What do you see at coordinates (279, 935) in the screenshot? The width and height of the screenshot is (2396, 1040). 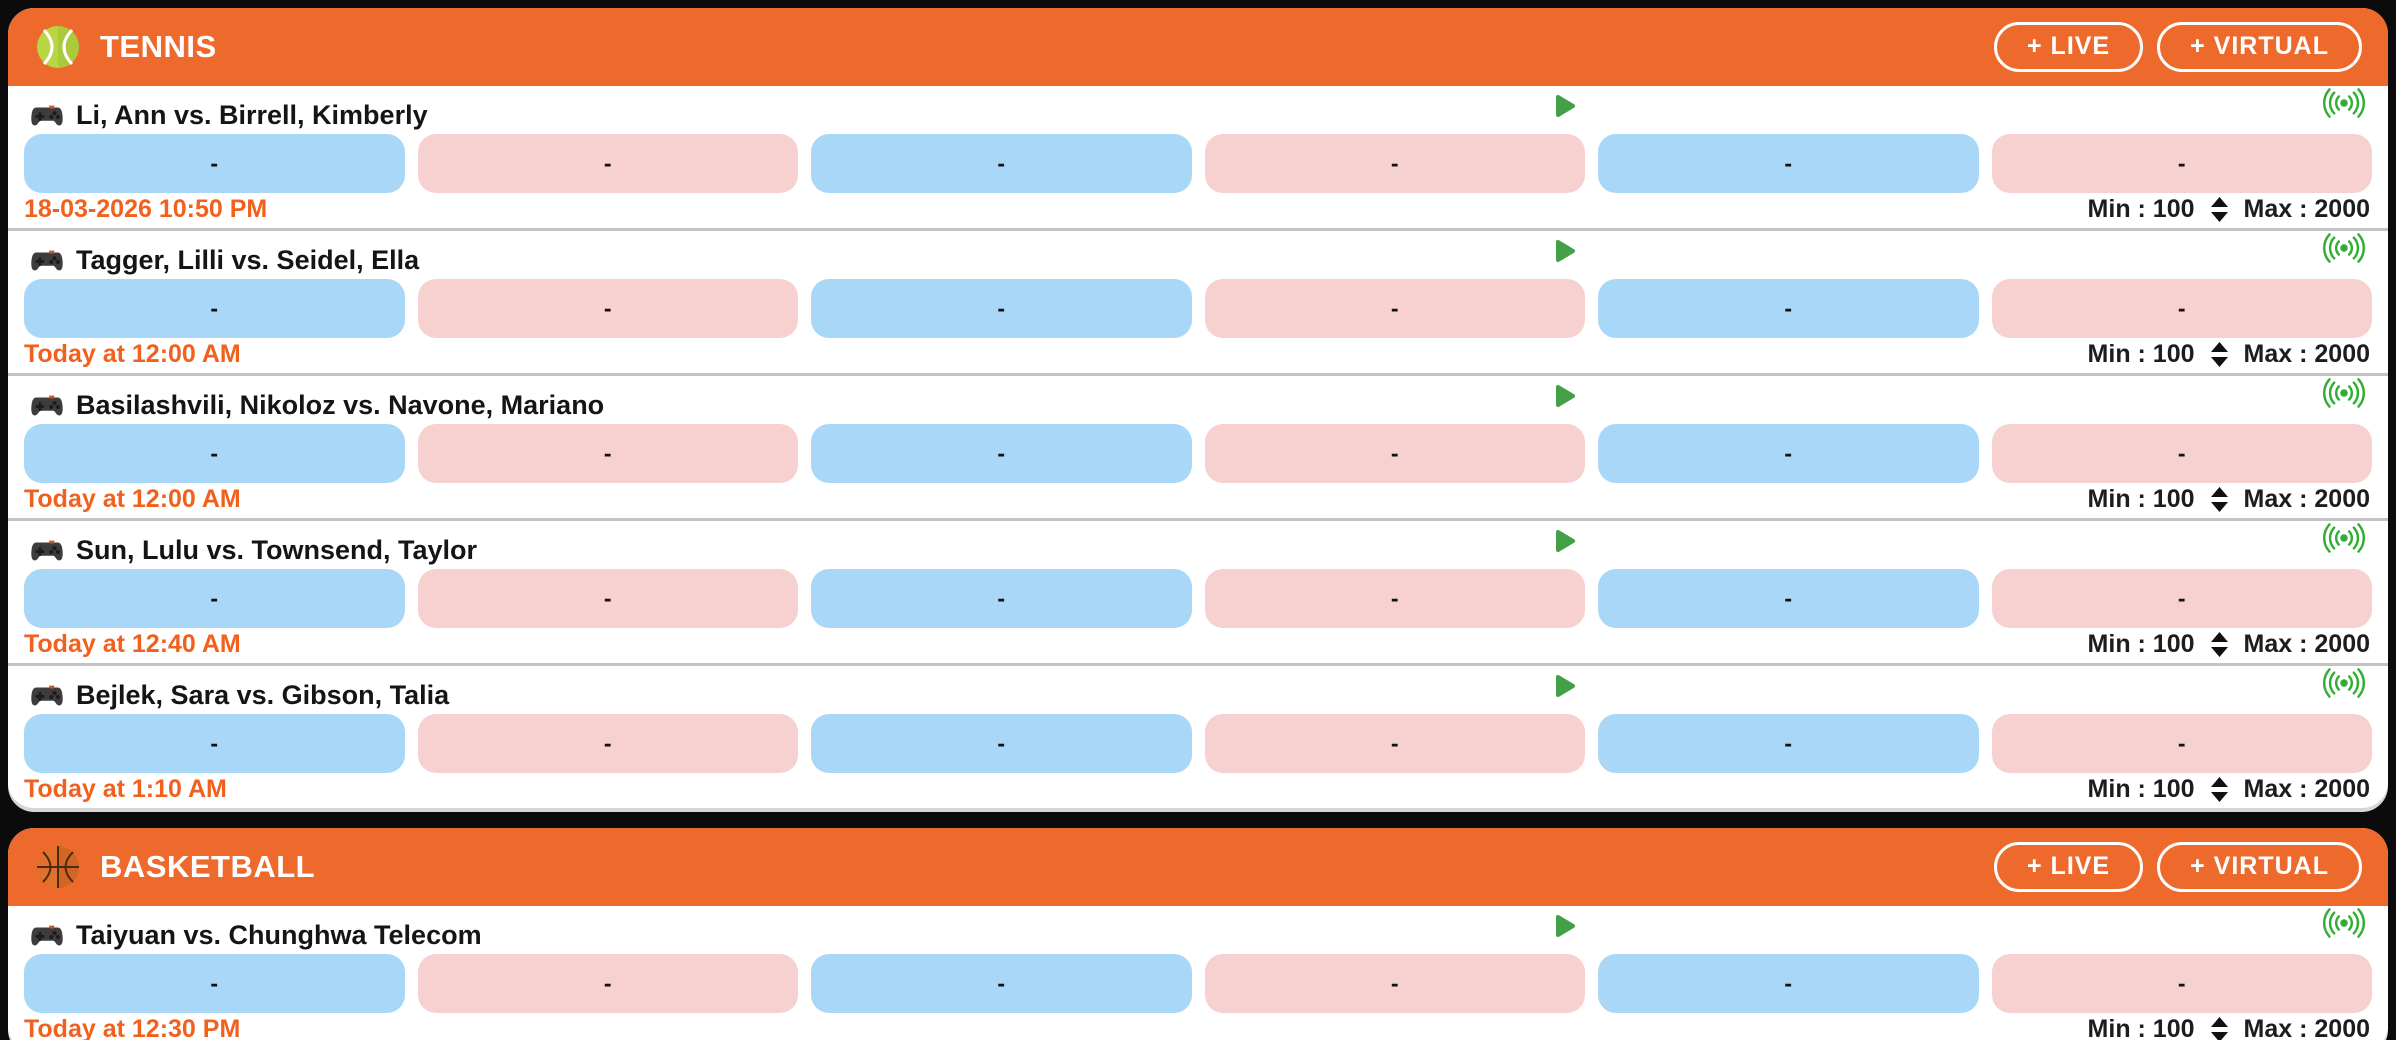 I see `match-name: Taiyuan vs. Chunghwa Telecom` at bounding box center [279, 935].